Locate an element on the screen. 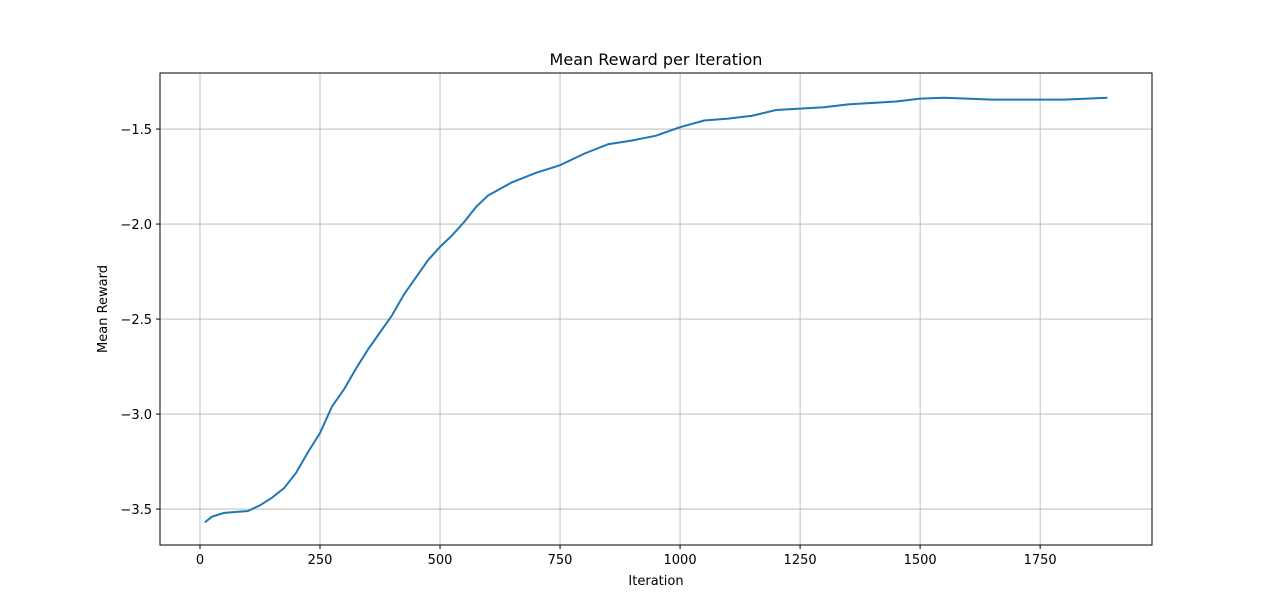 This screenshot has width=1280, height=616. x-tick-label: 500 is located at coordinates (440, 560).